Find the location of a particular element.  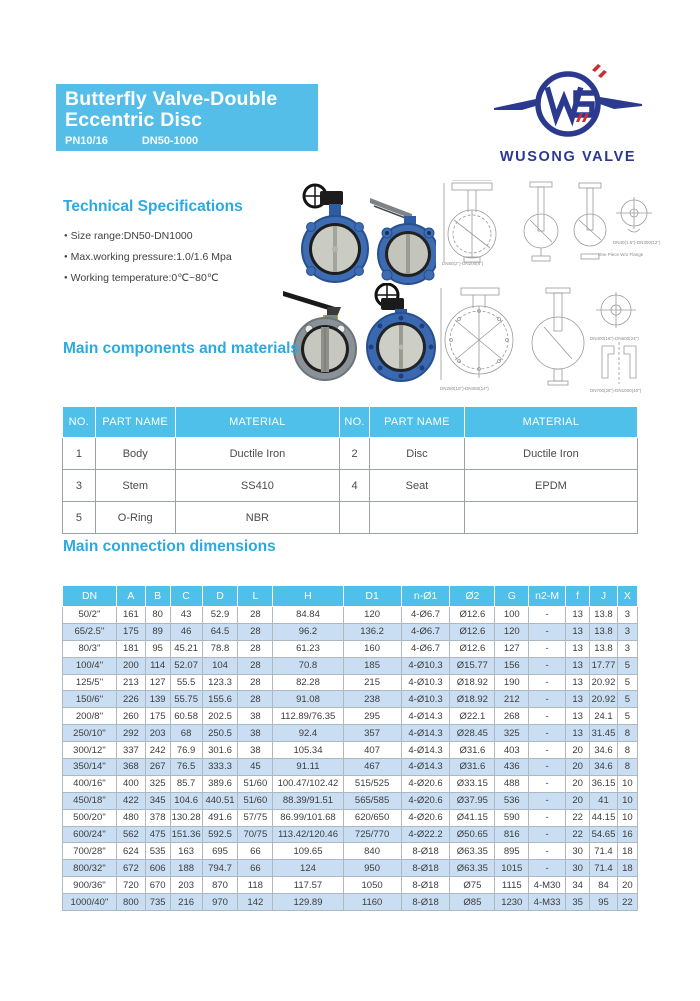

table-cell: 200/8'' is located at coordinates (89, 716).